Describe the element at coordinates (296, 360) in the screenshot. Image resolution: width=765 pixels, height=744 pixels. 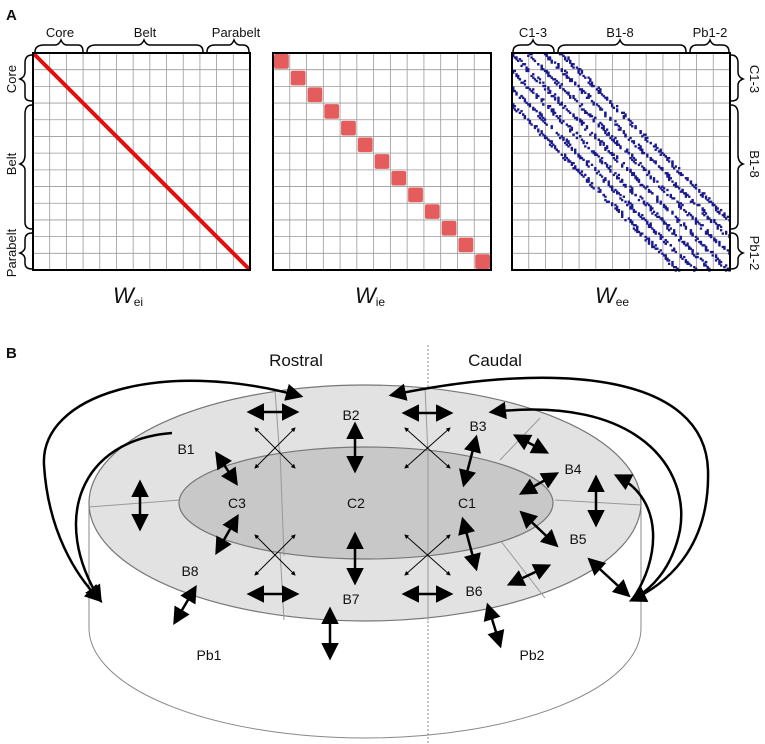
I see `rostral-label: Rostral` at that location.